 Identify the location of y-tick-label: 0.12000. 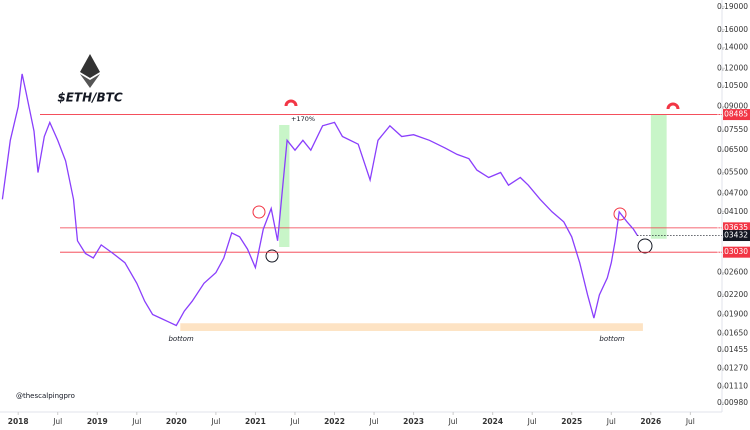
(732, 67).